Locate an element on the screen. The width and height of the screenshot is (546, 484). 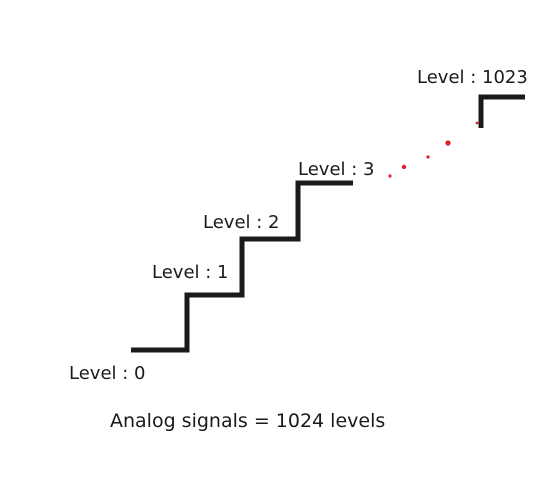
level-3-label: Level : 3 is located at coordinates (336, 170).